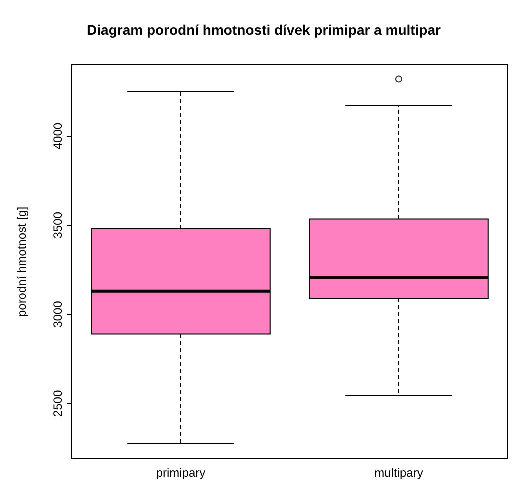 The image size is (528, 500). Describe the element at coordinates (264, 30) in the screenshot. I see `chart-title: Diagram porodní hmotnosti dívek primipar a multipar` at that location.